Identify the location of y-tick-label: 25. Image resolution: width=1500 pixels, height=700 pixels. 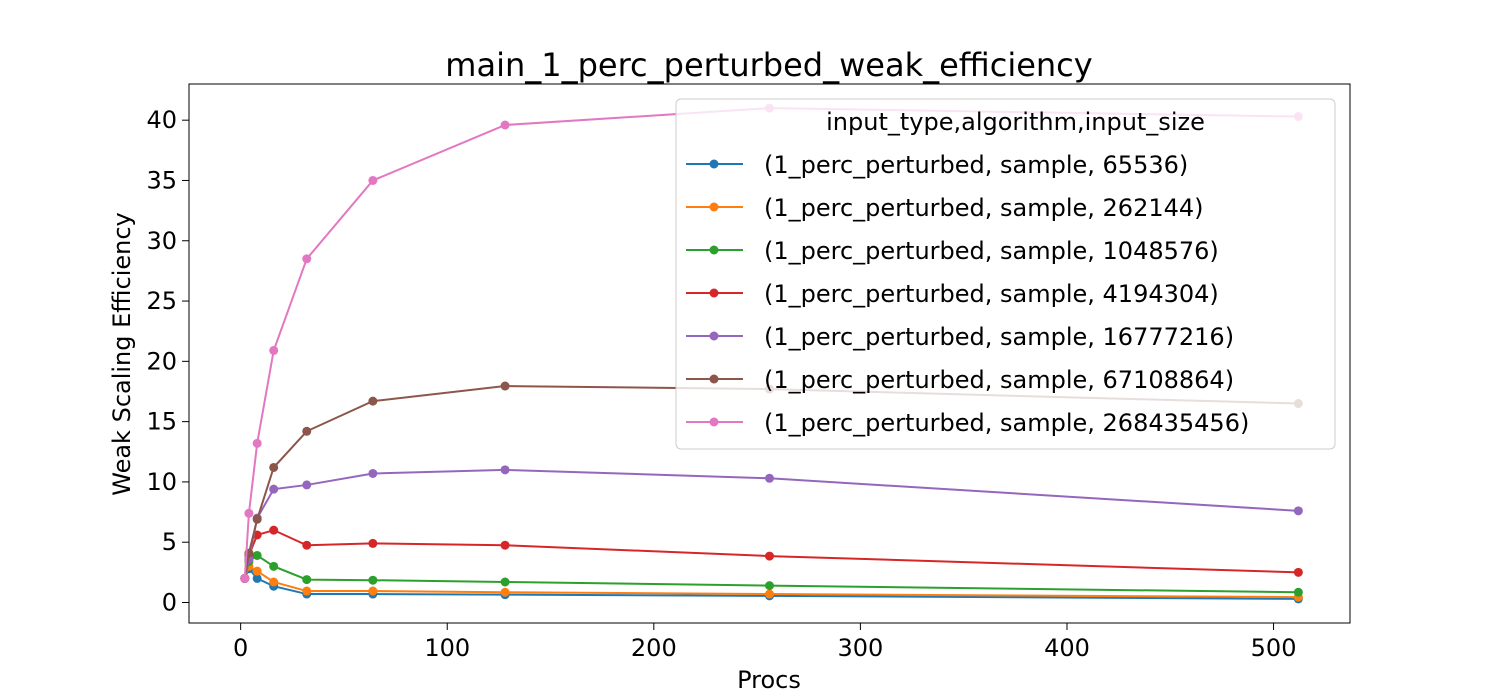
(161, 301).